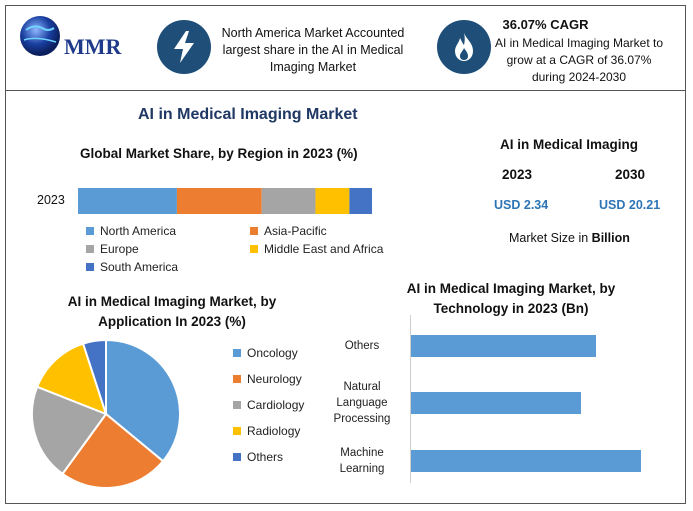  Describe the element at coordinates (51, 200) in the screenshot. I see `region-category-label: 2023` at that location.